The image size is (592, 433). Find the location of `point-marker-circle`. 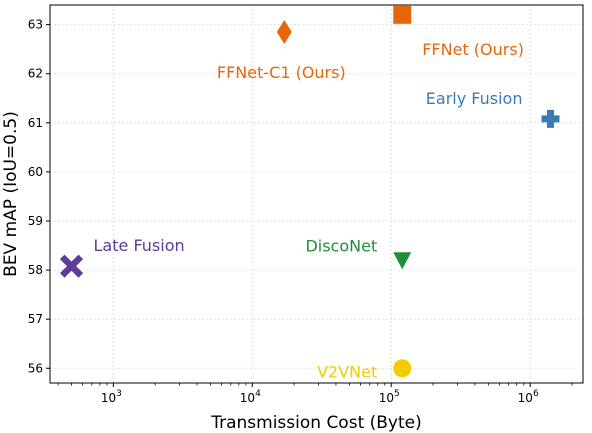

point-marker-circle is located at coordinates (402, 368).